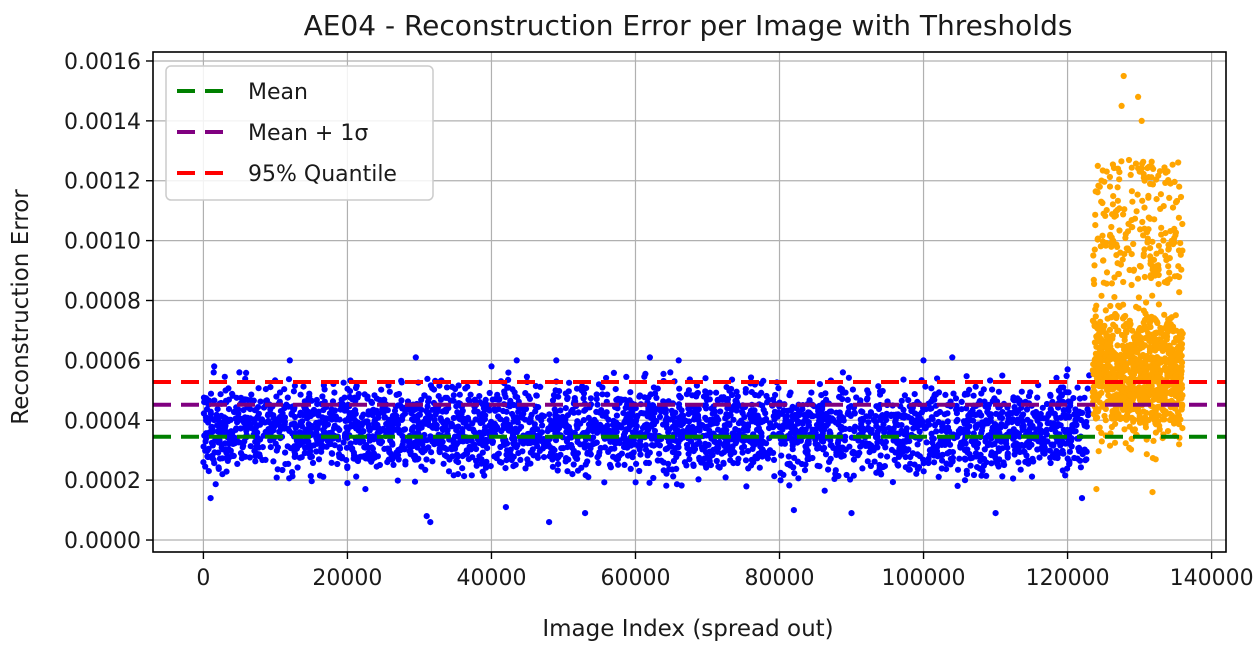  I want to click on legend-label: Mean + 1σ, so click(308, 133).